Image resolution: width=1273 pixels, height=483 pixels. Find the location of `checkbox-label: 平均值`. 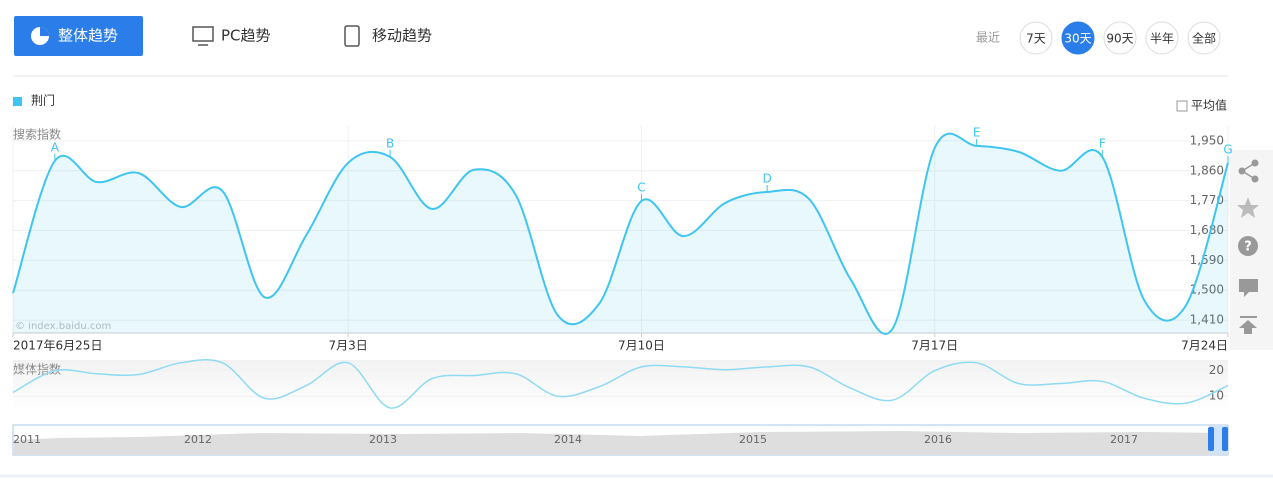

checkbox-label: 平均值 is located at coordinates (1209, 105).